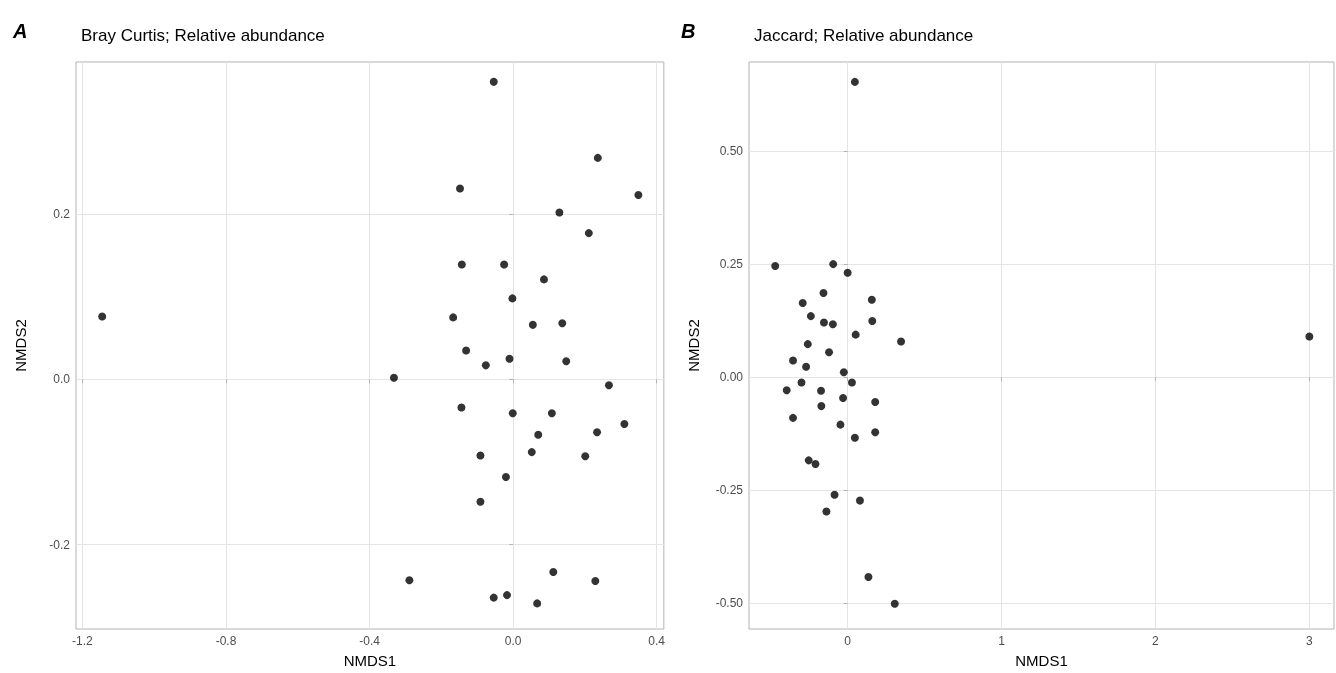 This screenshot has width=1336, height=673. I want to click on text: A, so click(20, 31).